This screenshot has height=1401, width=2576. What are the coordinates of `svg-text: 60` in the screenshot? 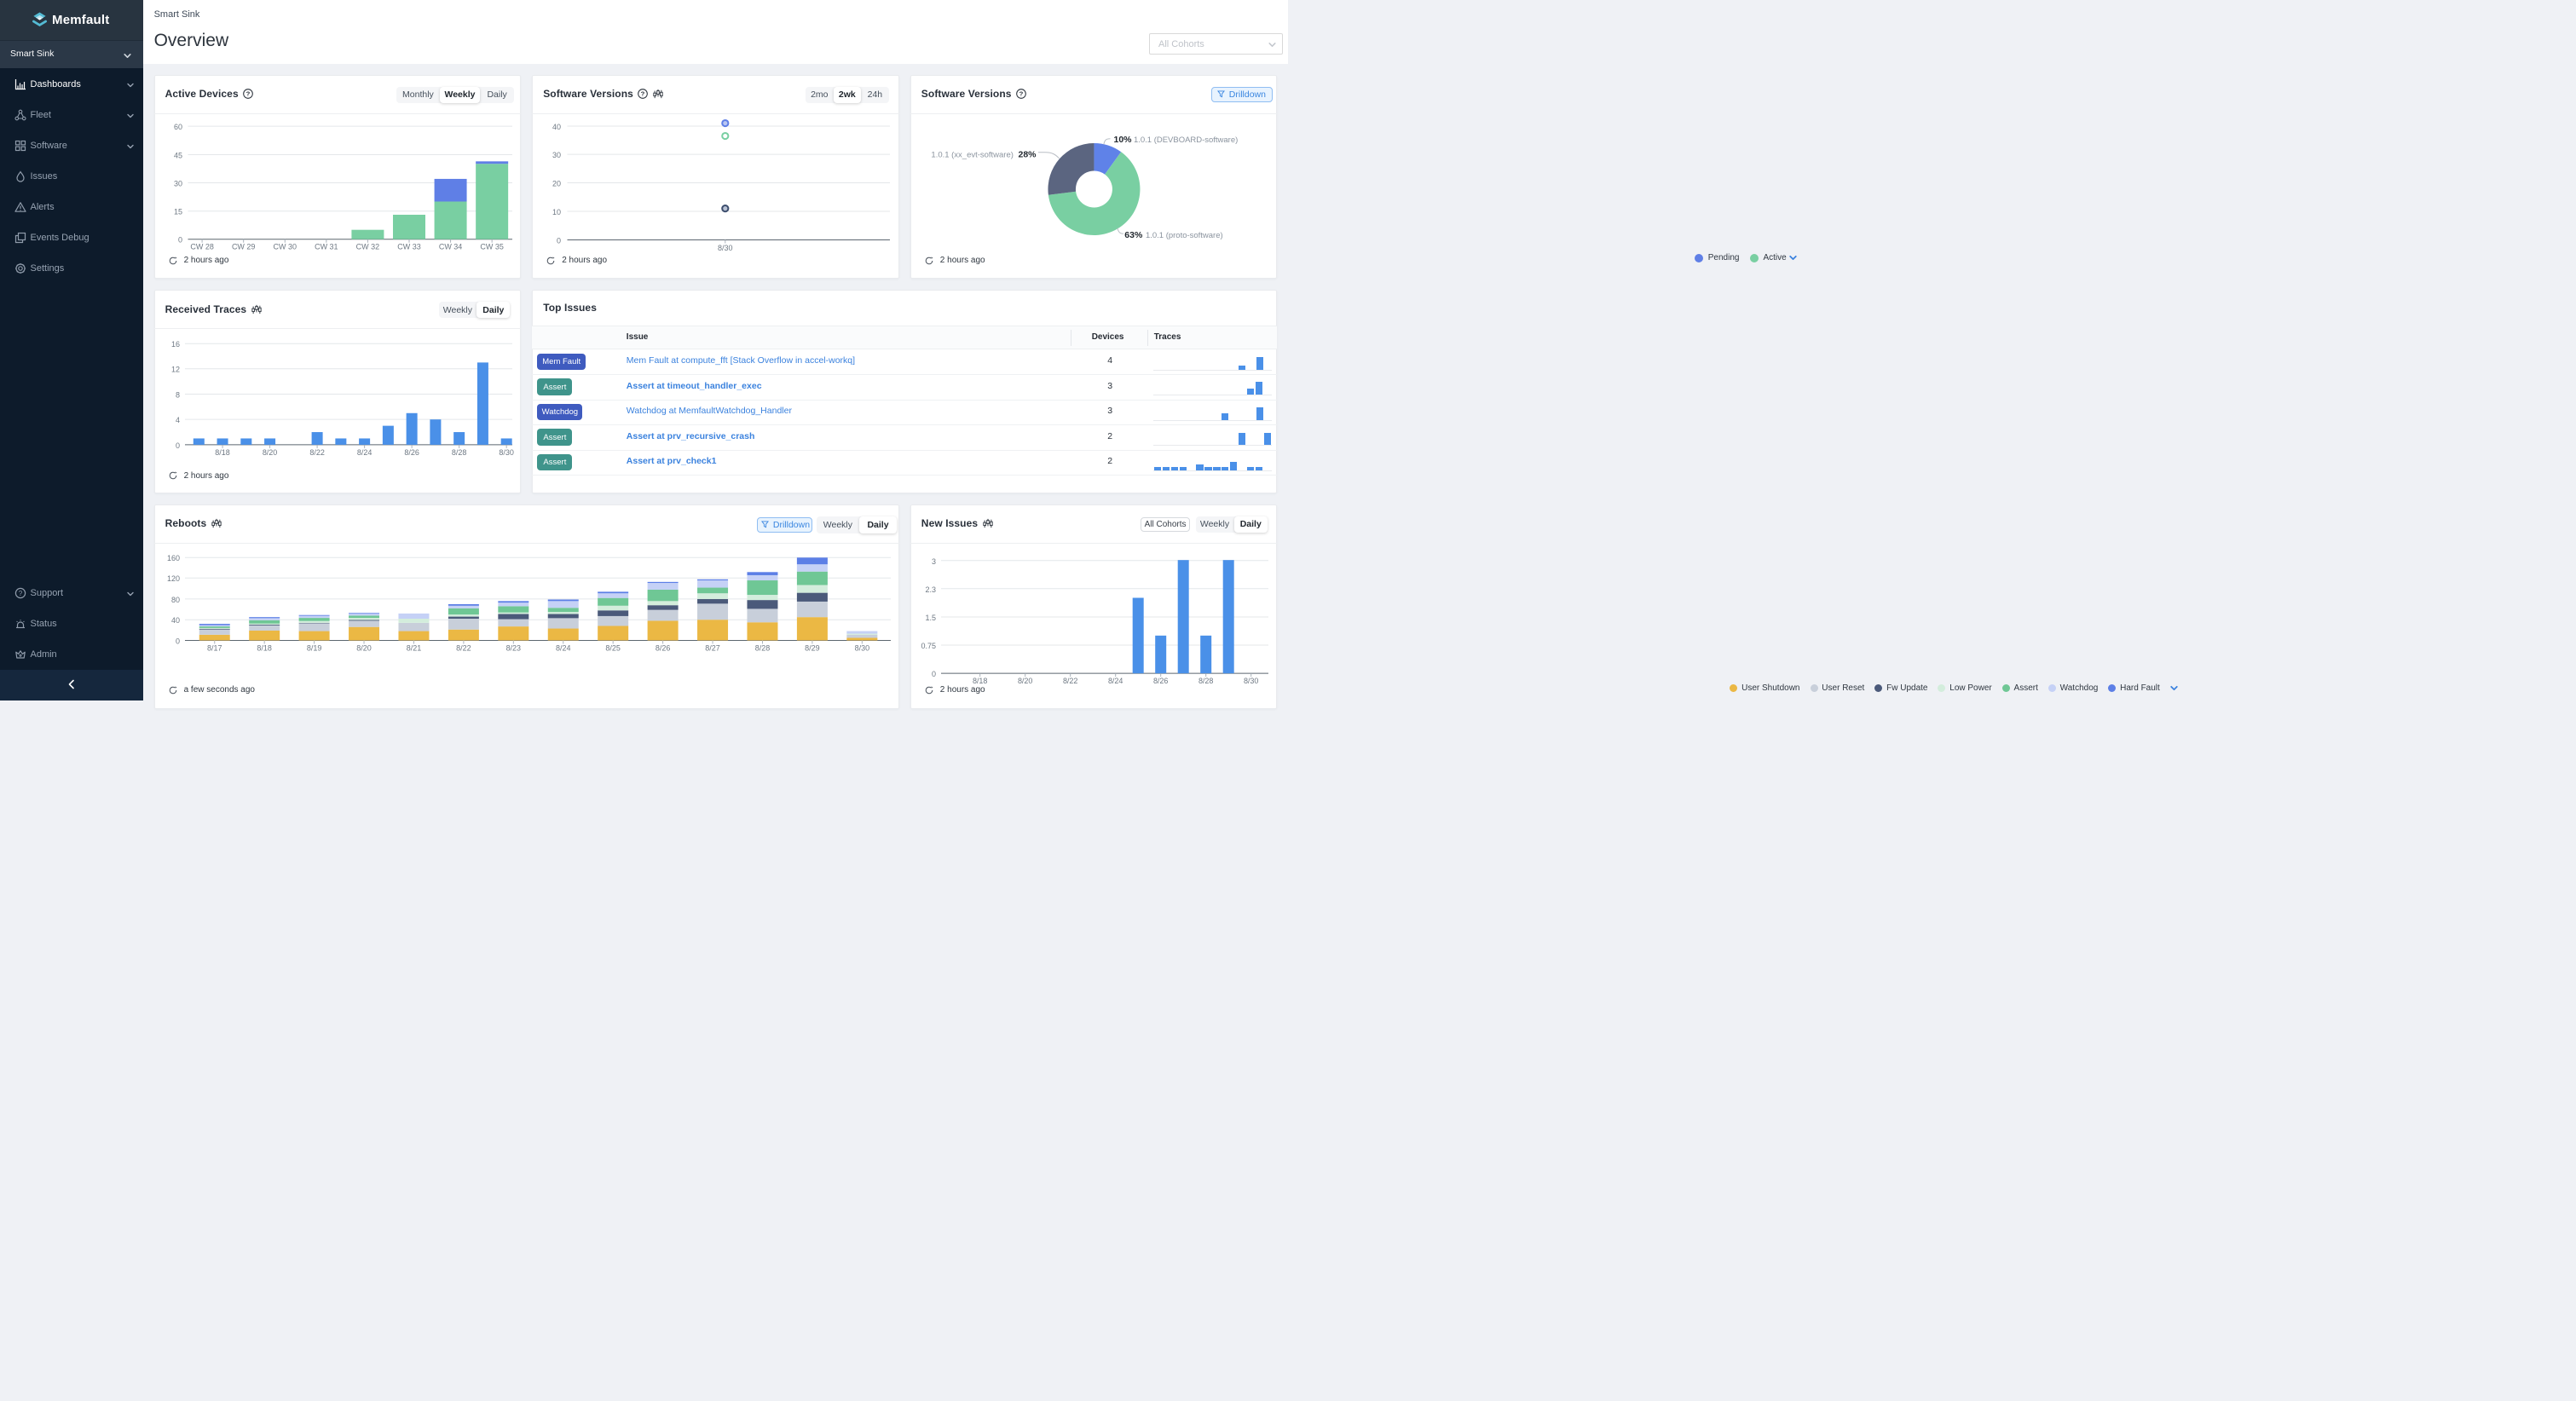 It's located at (178, 127).